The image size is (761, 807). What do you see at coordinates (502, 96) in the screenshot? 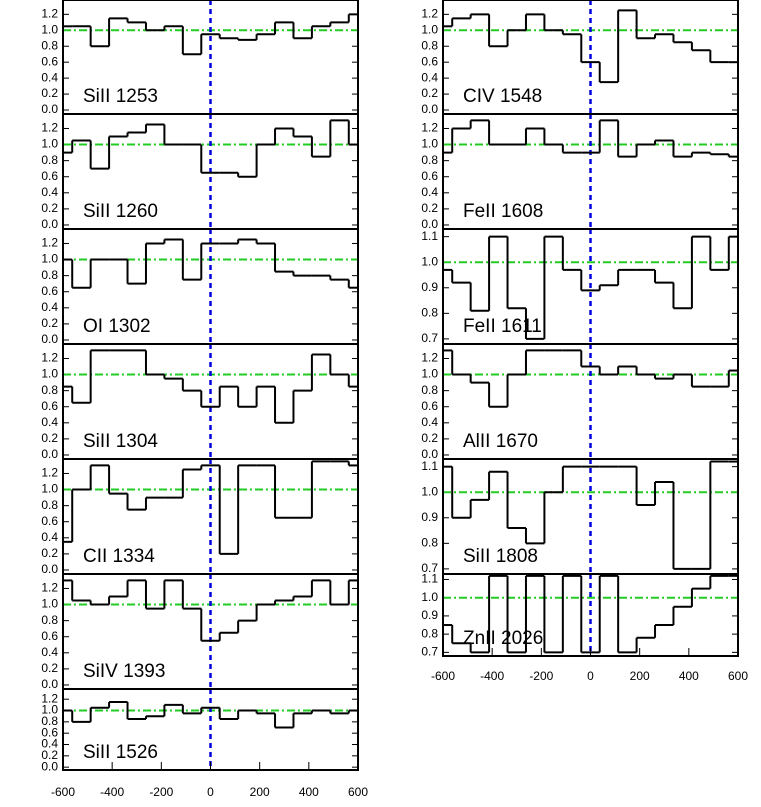
I see `line-label: CIV 1548` at bounding box center [502, 96].